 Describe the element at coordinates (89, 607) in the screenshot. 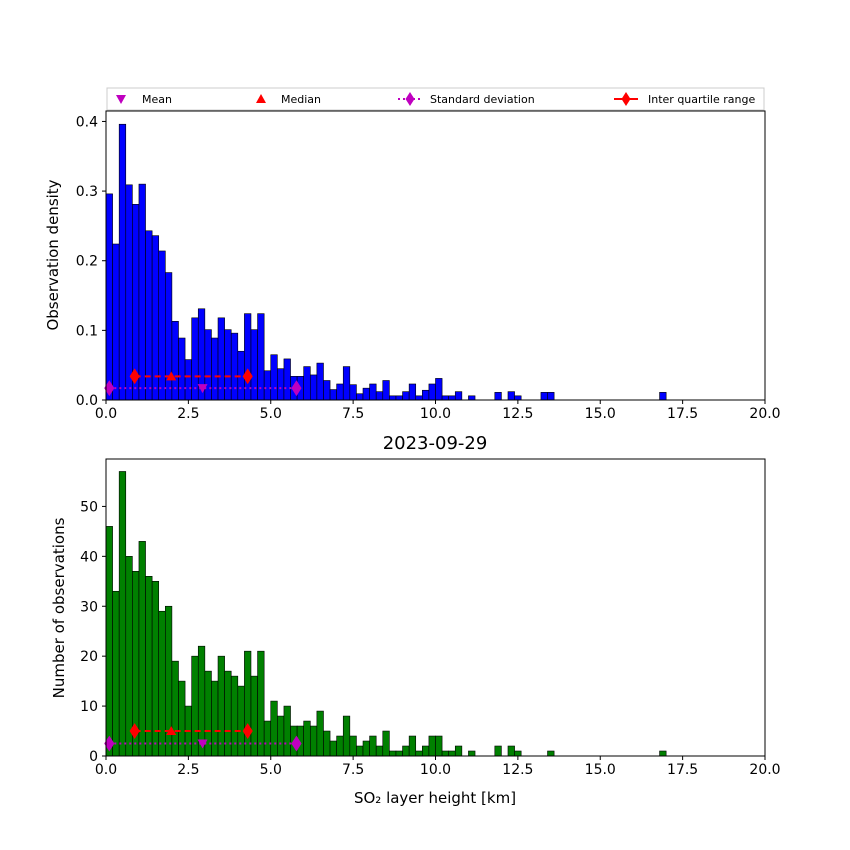

I see `count-ytick-label: 30` at that location.